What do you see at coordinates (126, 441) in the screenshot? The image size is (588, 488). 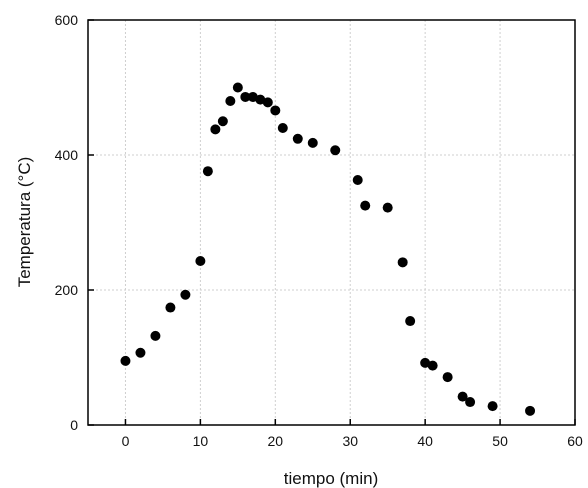 I see `x-tick-label: 0` at bounding box center [126, 441].